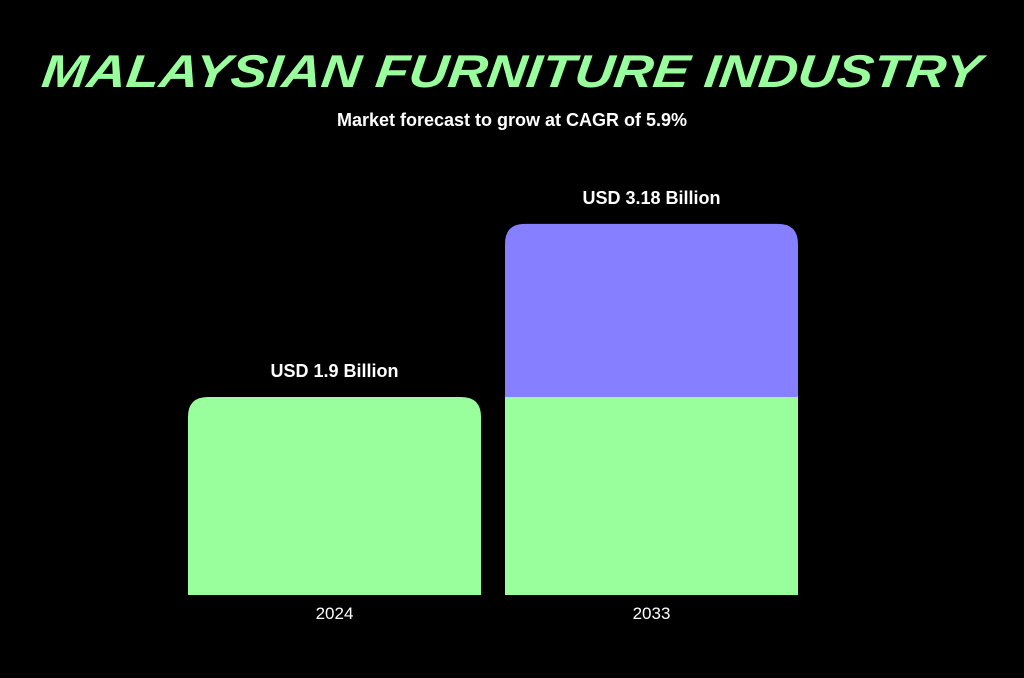 The image size is (1024, 678). What do you see at coordinates (334, 371) in the screenshot?
I see `data-label-2024: USD 1.9 Billion` at bounding box center [334, 371].